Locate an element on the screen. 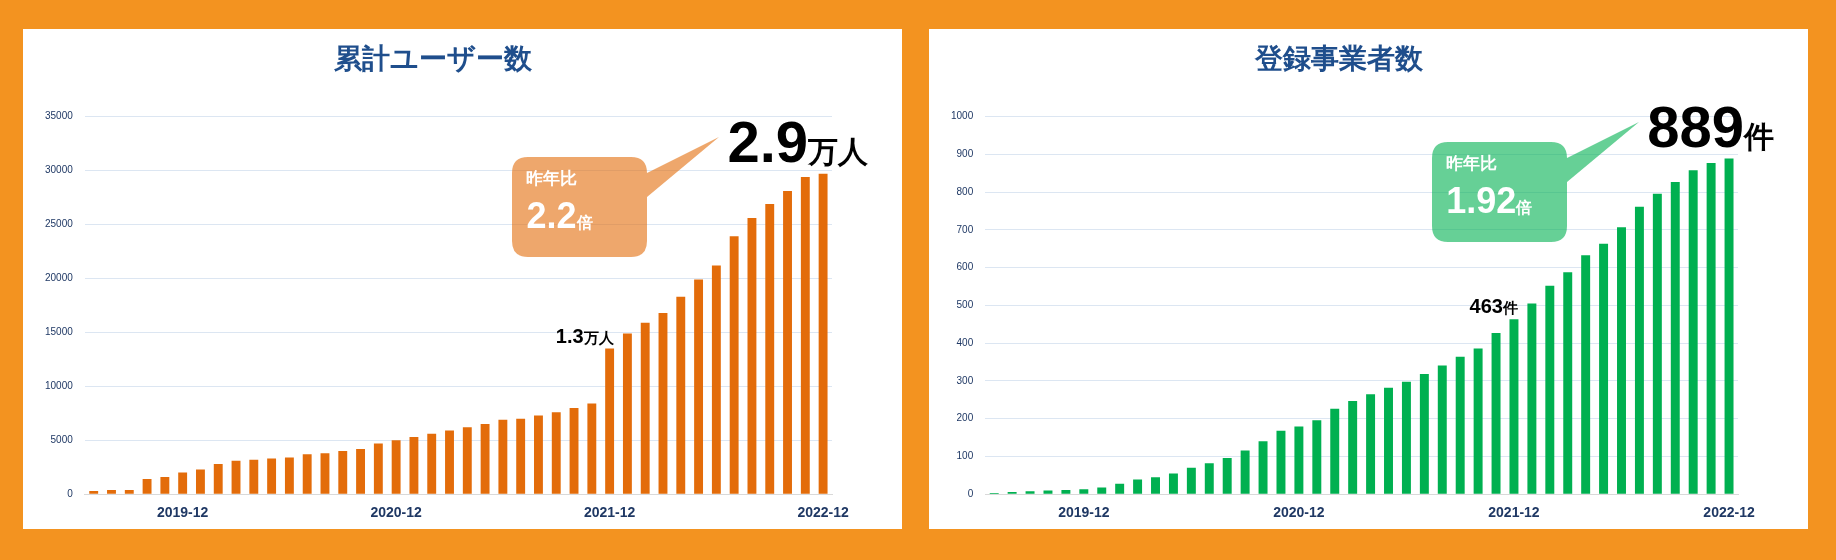 The image size is (1836, 560). y-tick-label: 700 is located at coordinates (965, 229).